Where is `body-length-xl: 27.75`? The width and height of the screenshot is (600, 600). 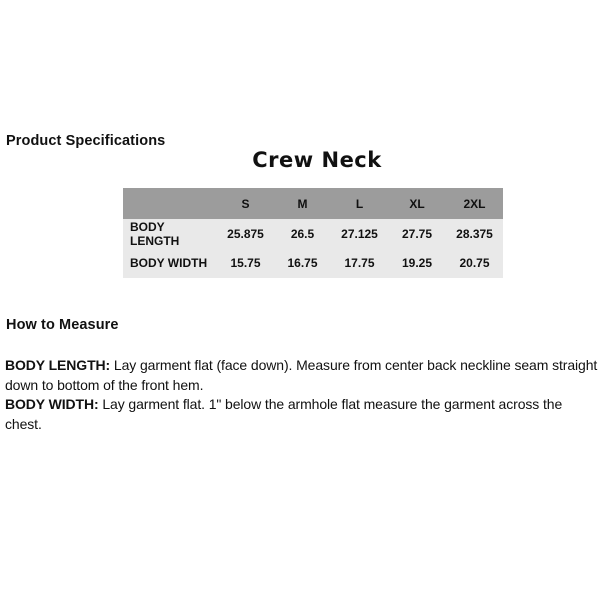
body-length-xl: 27.75 is located at coordinates (417, 233).